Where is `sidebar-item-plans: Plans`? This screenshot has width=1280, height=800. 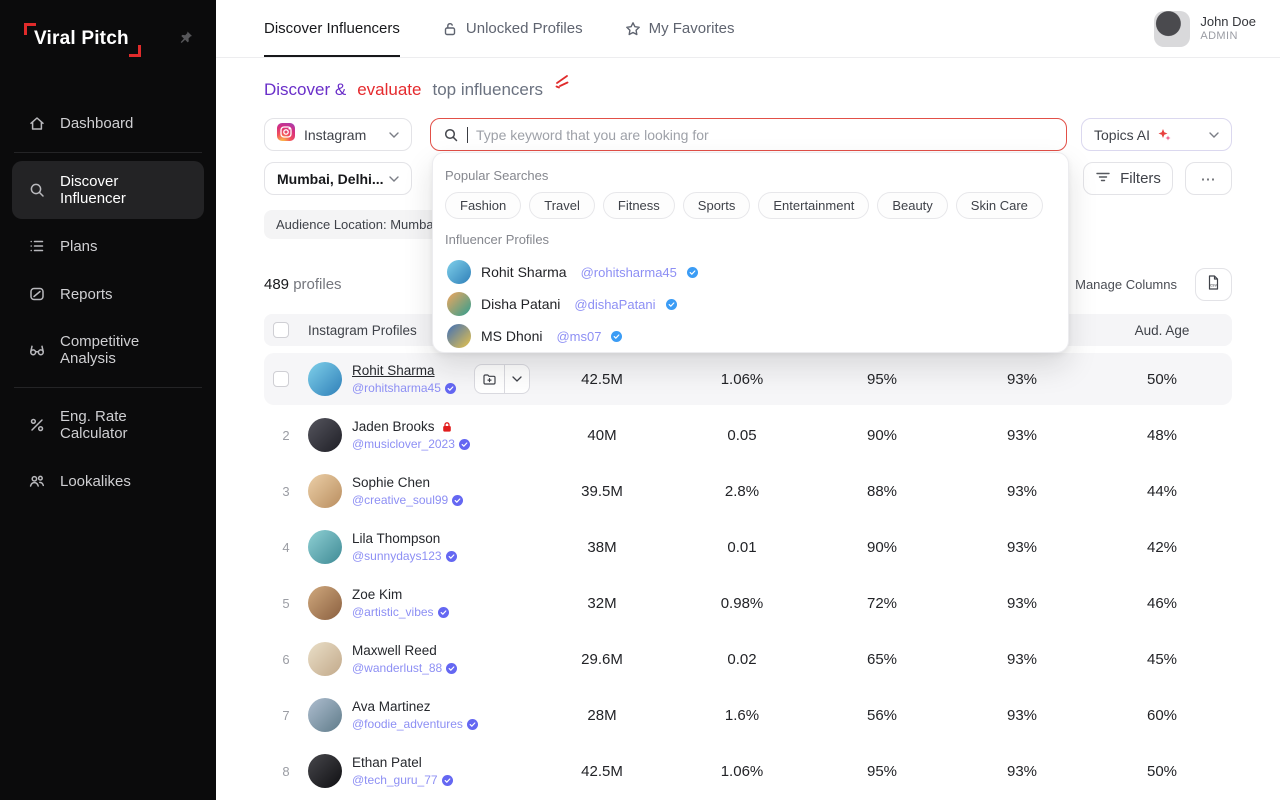
sidebar-item-plans: Plans is located at coordinates (108, 246).